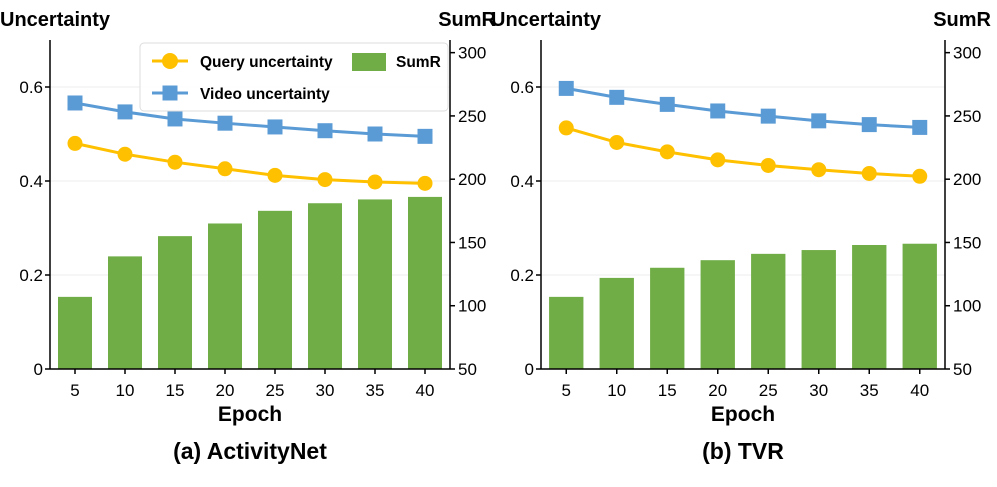 Image resolution: width=997 pixels, height=487 pixels. I want to click on x-tick-label: 5, so click(566, 390).